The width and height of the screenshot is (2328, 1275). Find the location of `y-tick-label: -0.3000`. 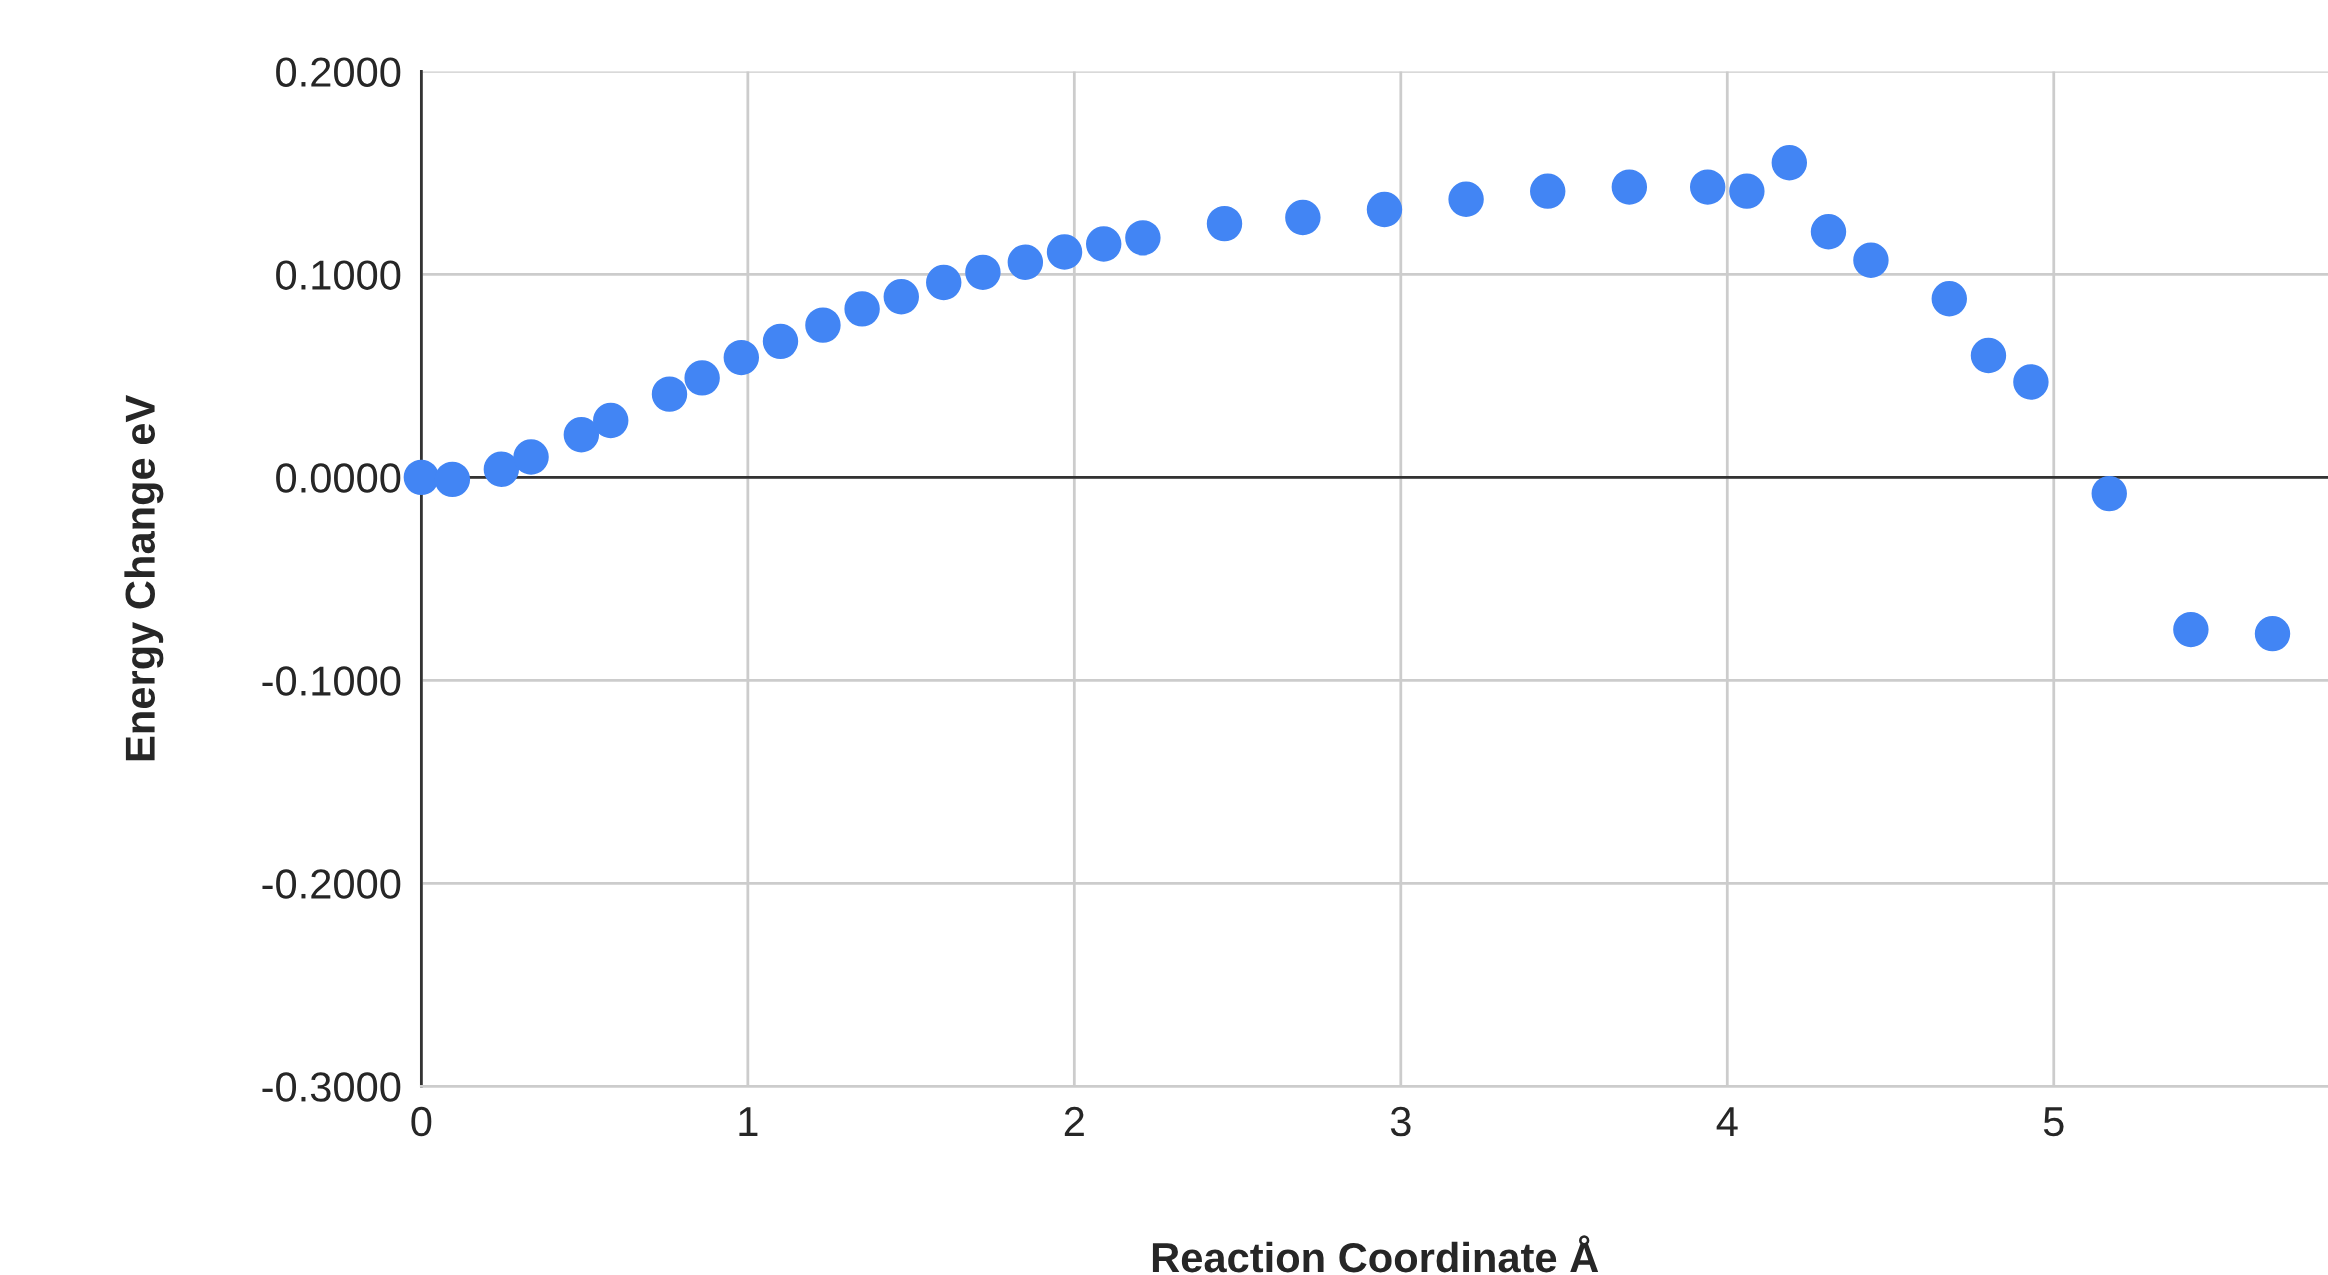

y-tick-label: -0.3000 is located at coordinates (331, 1087).